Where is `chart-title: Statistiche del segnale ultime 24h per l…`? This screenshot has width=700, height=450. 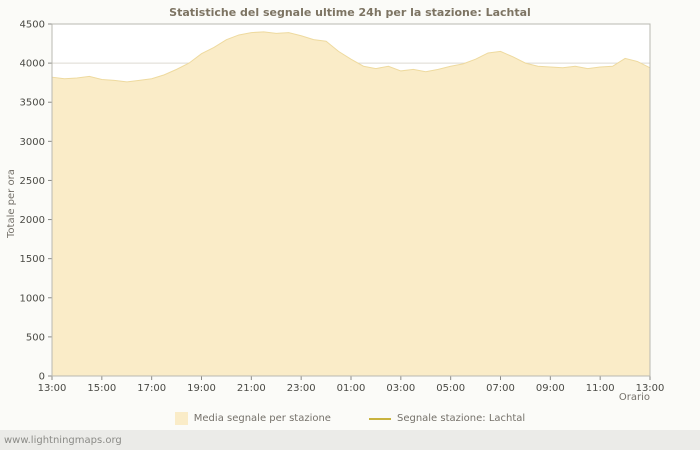
chart-title: Statistiche del segnale ultime 24h per l… is located at coordinates (350, 12).